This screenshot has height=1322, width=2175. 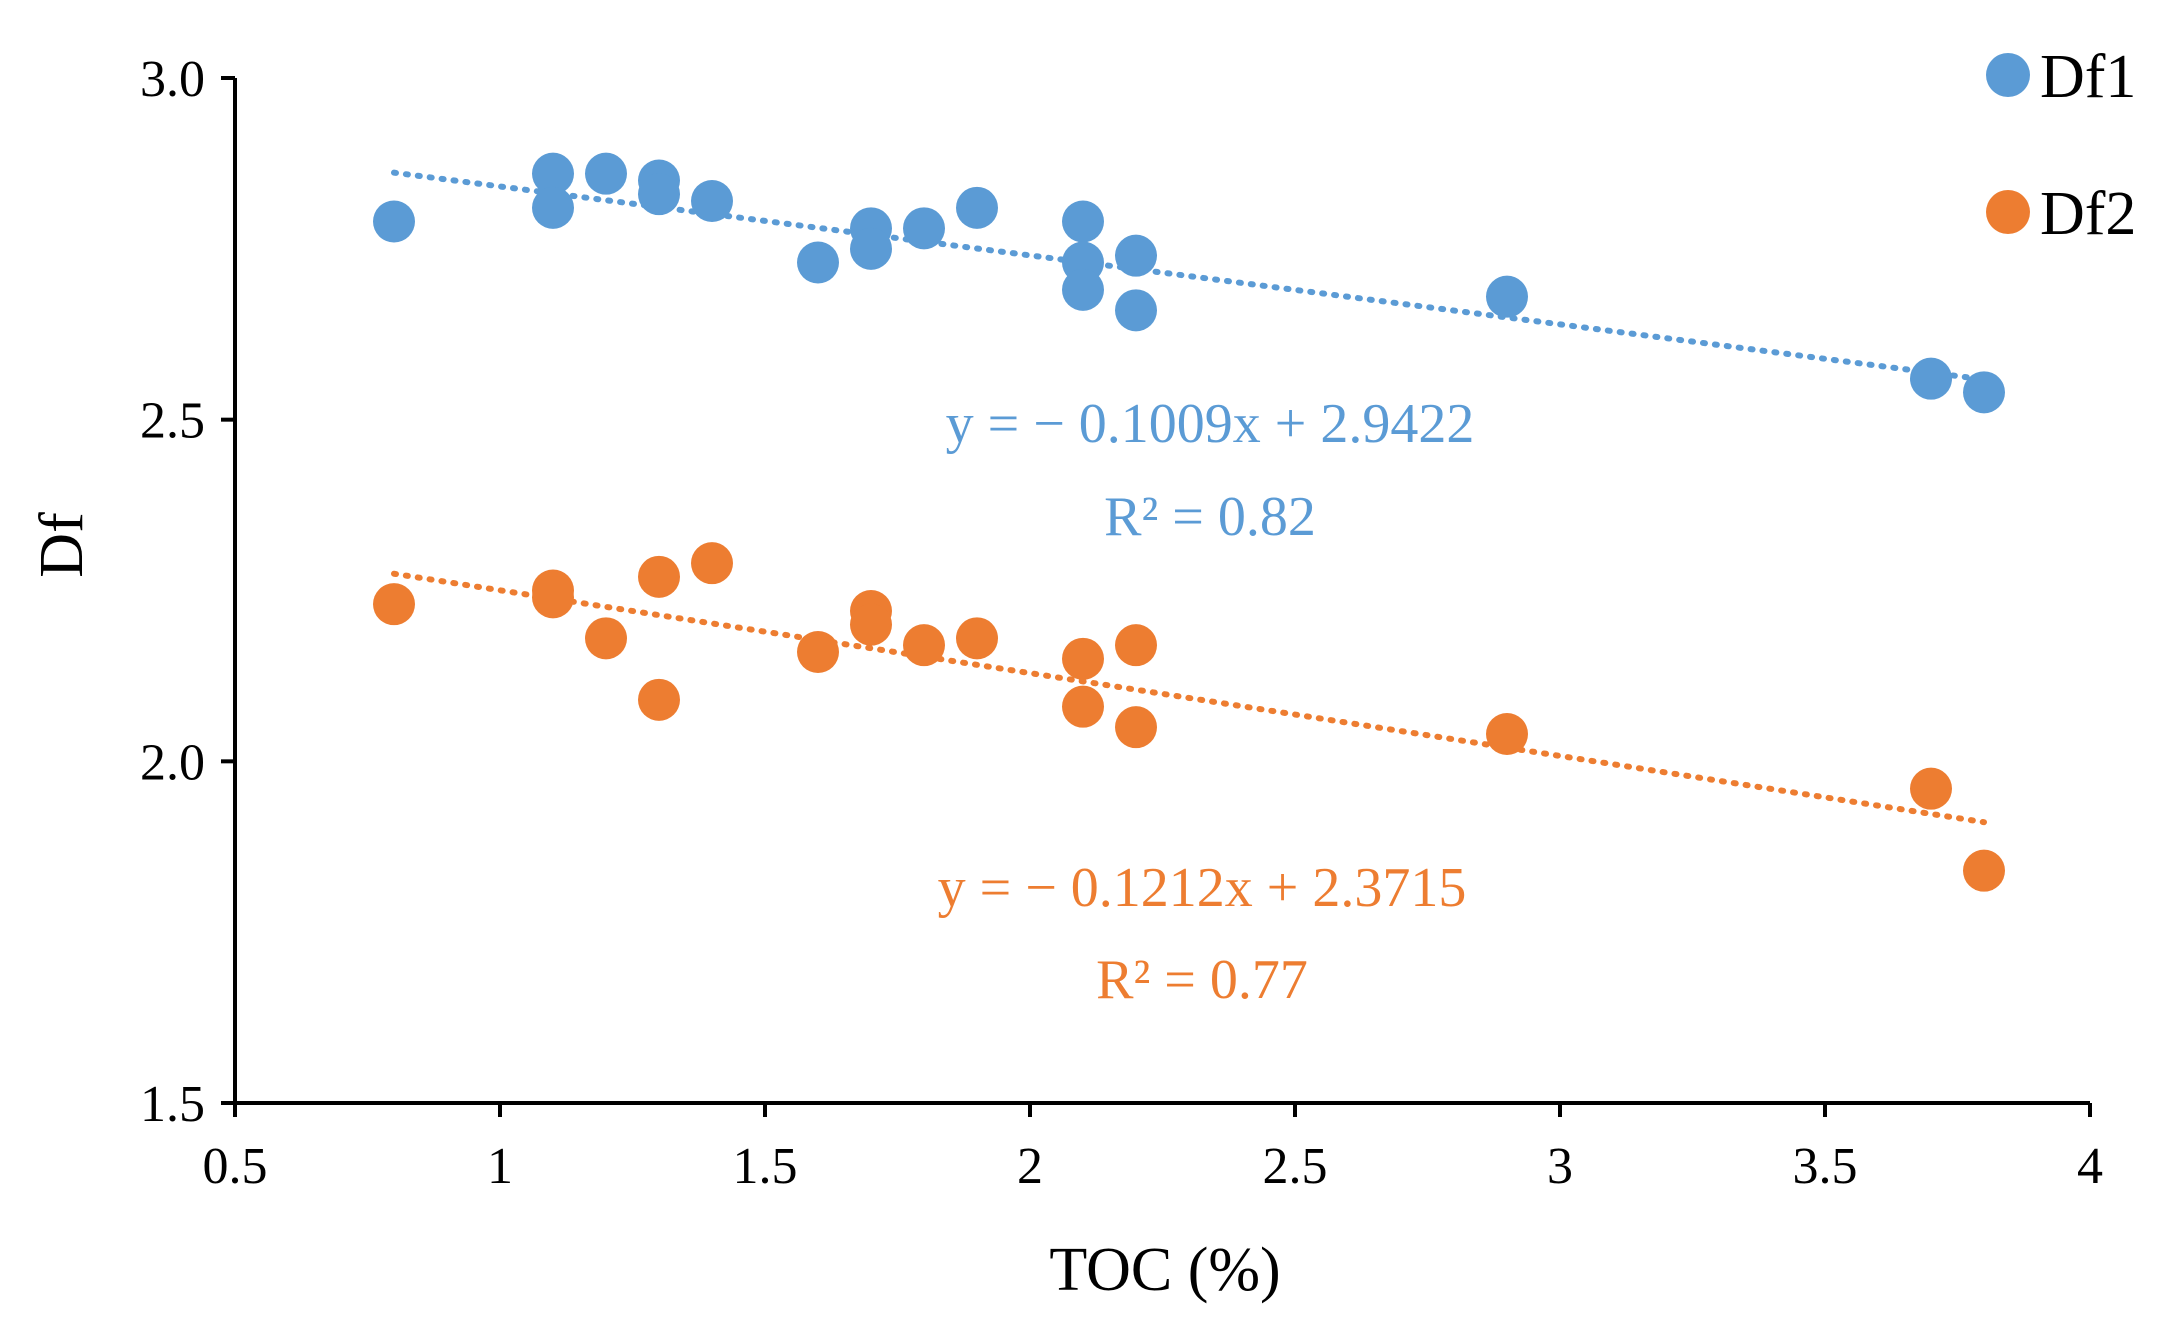 What do you see at coordinates (1560, 1166) in the screenshot?
I see `x-tick-label: 3` at bounding box center [1560, 1166].